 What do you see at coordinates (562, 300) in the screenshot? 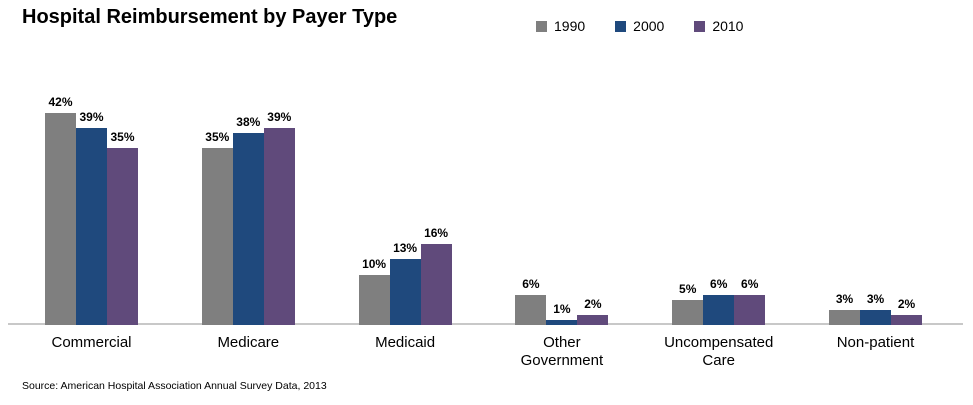
I see `bar-group-other-government: 6% 1% 2%` at bounding box center [562, 300].